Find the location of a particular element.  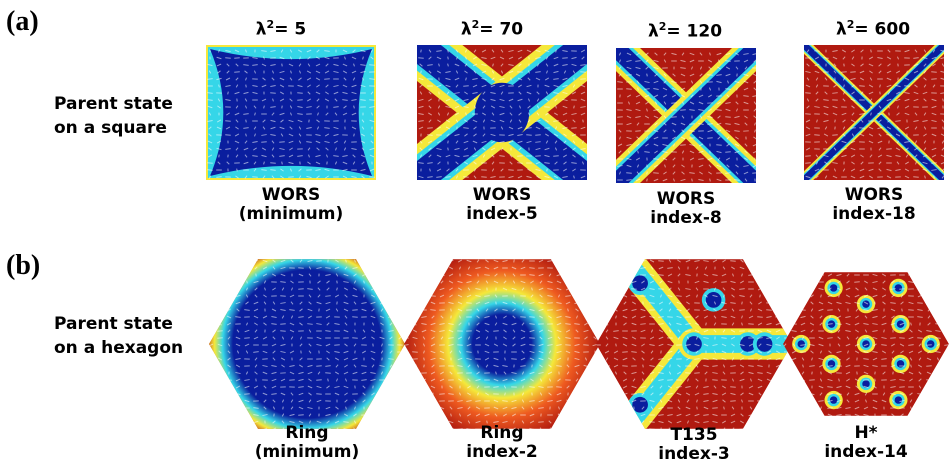

caption-hexagon-2-line2: index-2 is located at coordinates (502, 452).